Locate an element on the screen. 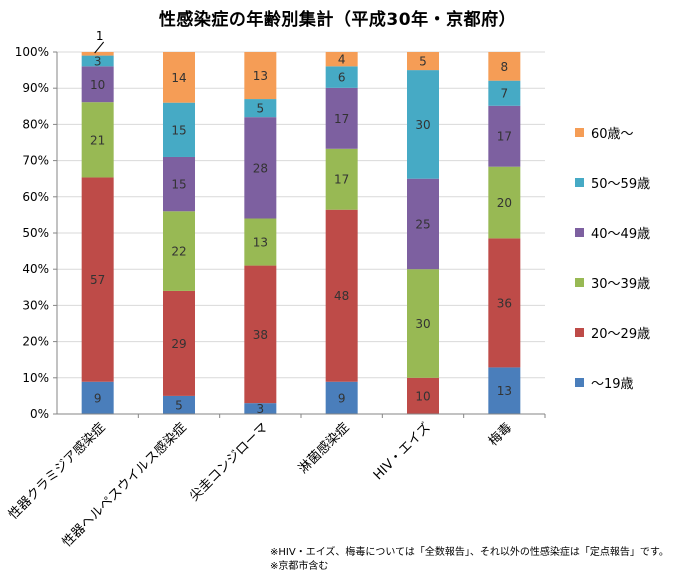 The width and height of the screenshot is (675, 573). data-label: 6 is located at coordinates (342, 78).